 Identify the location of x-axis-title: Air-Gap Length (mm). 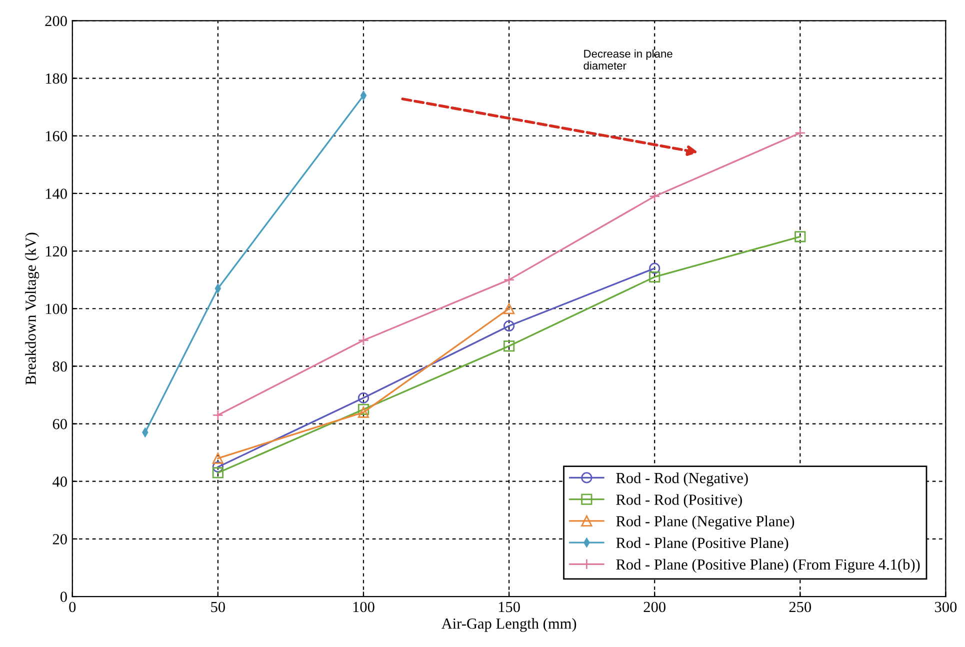
(508, 625).